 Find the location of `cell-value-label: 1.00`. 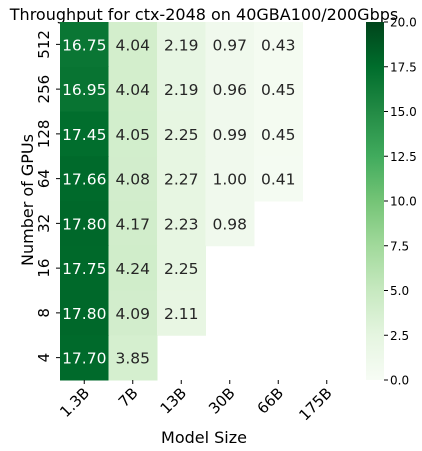

cell-value-label: 1.00 is located at coordinates (229, 180).